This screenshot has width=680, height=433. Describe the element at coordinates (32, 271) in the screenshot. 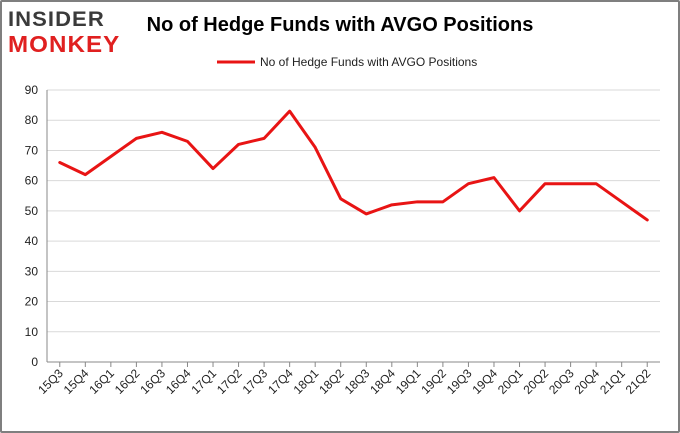

I see `y-tick-label: 30` at that location.